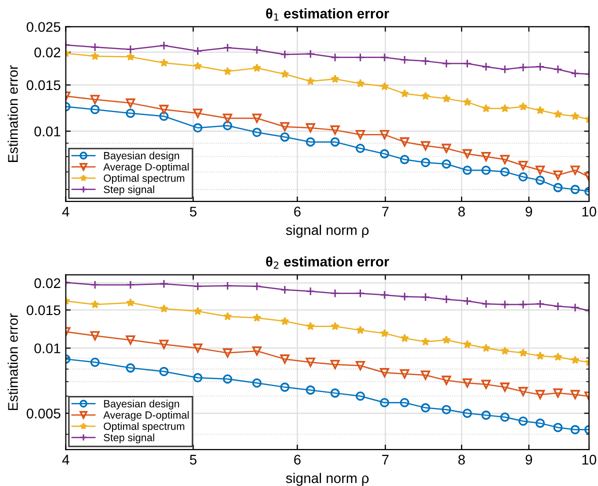 This screenshot has width=598, height=486. I want to click on chart-title: θ$_{1}$ estimation error, so click(328, 14).